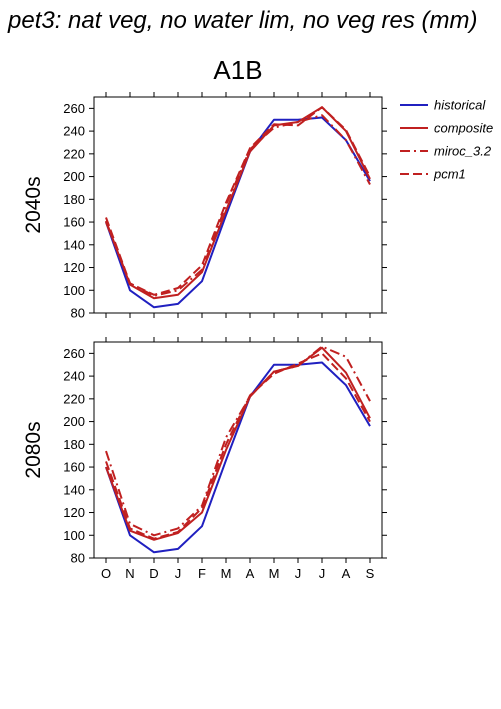 Image resolution: width=501 pixels, height=709 pixels. I want to click on legend-label: composite, so click(463, 128).